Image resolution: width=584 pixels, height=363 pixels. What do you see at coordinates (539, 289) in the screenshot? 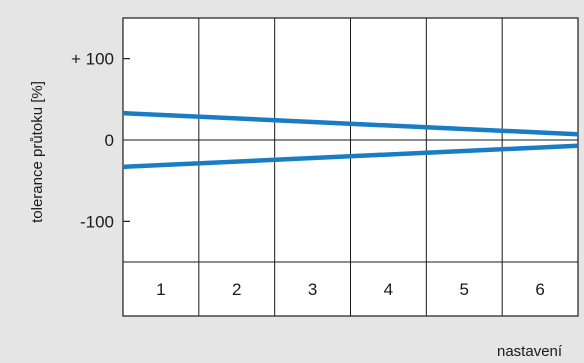
I see `category-label: 6` at bounding box center [539, 289].